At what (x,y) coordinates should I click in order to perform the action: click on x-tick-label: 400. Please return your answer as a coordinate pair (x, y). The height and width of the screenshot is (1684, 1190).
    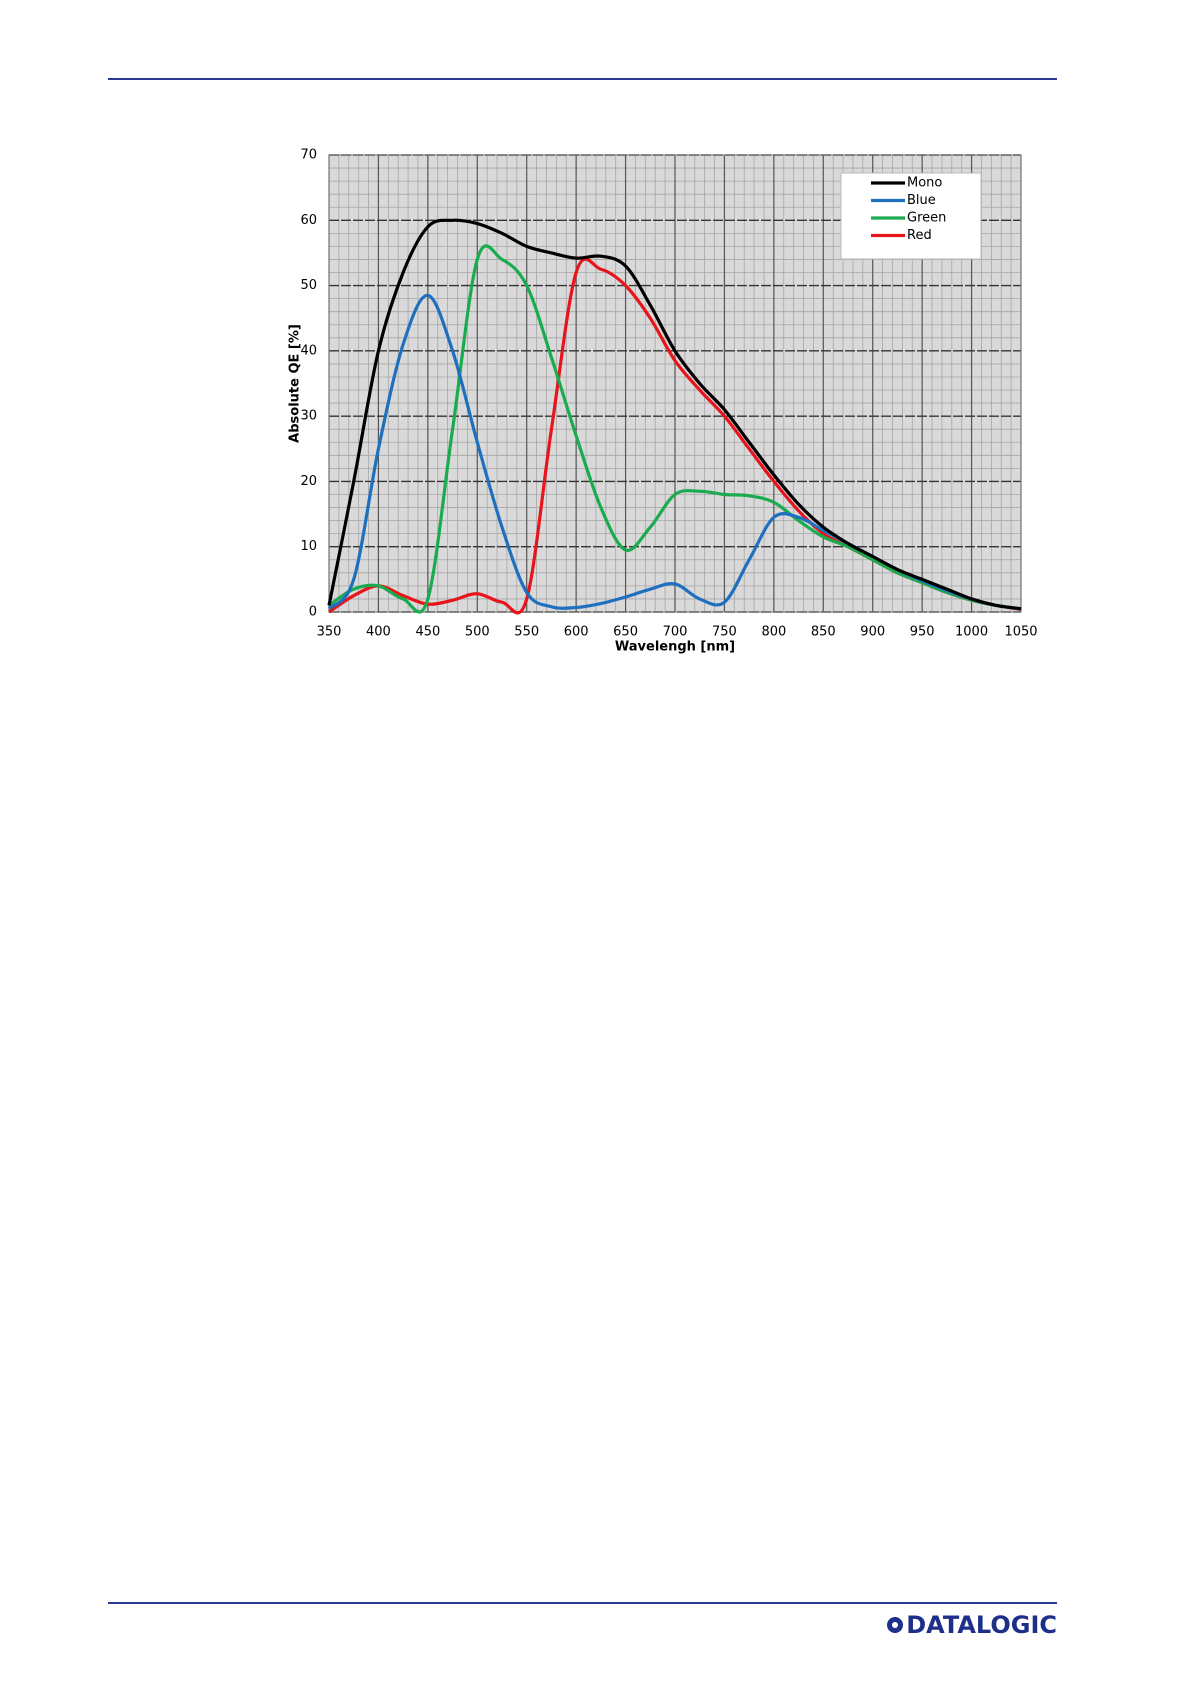
    Looking at the image, I should click on (378, 632).